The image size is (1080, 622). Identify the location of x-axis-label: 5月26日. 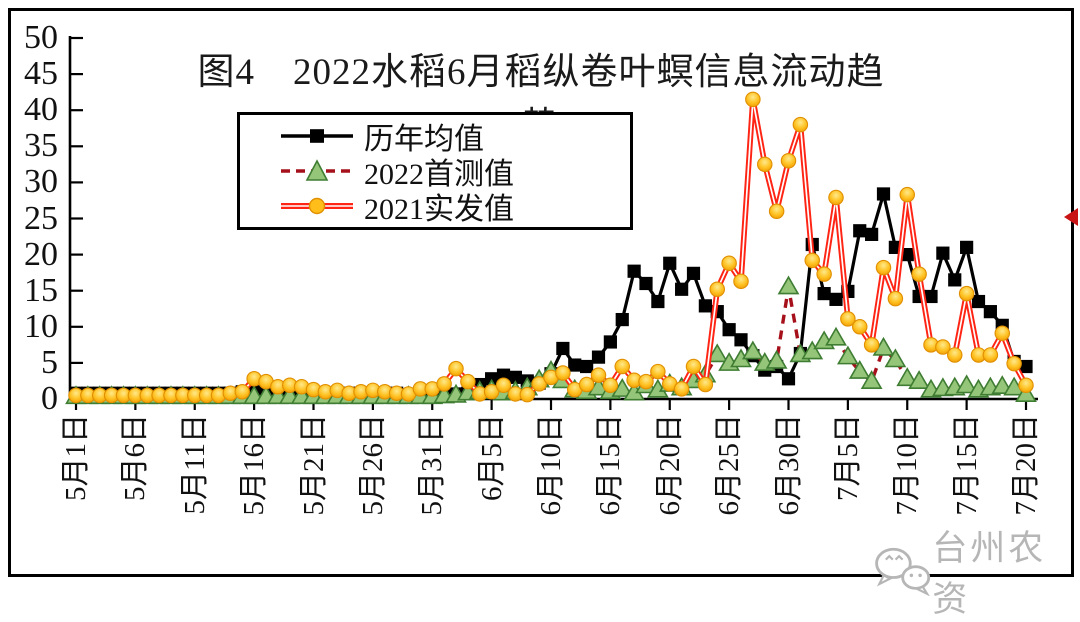
(372, 465).